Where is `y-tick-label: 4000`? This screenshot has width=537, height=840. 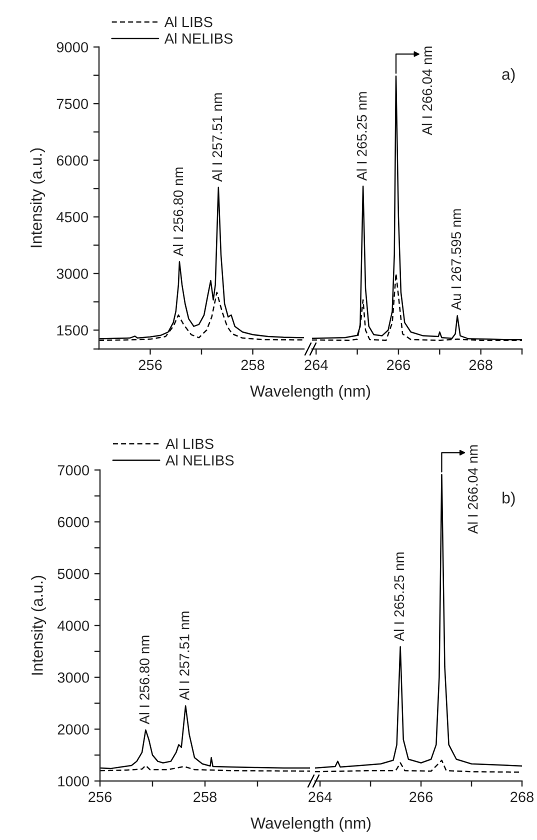
y-tick-label: 4000 is located at coordinates (73, 625).